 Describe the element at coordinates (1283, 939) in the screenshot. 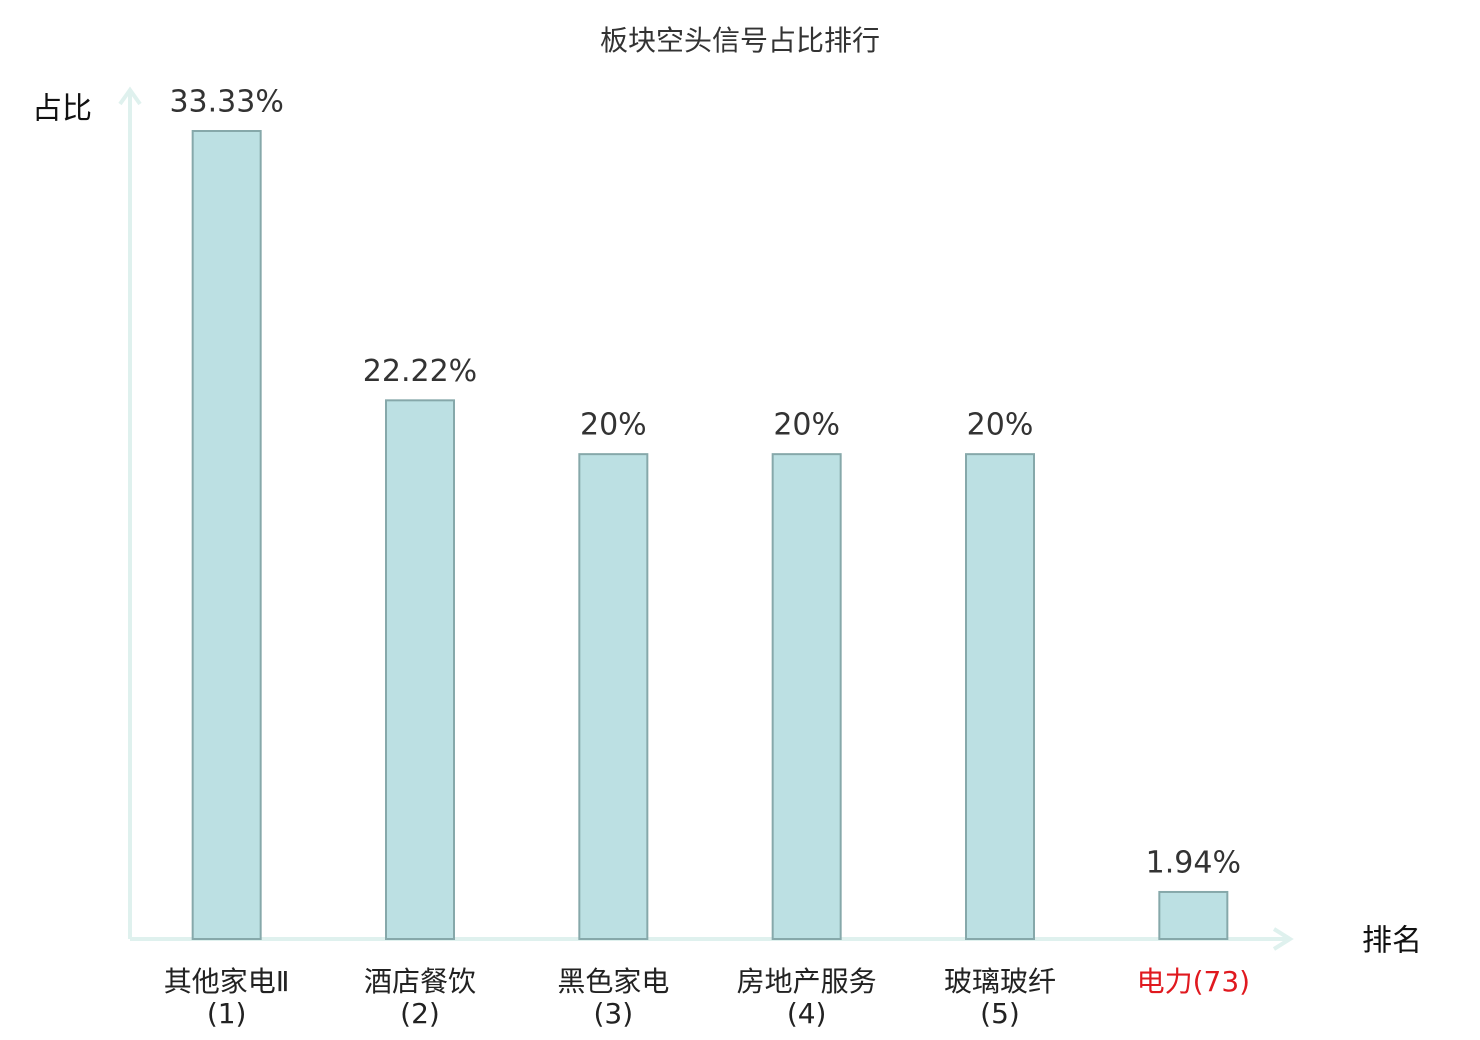

I see `x-axis-arrow` at that location.